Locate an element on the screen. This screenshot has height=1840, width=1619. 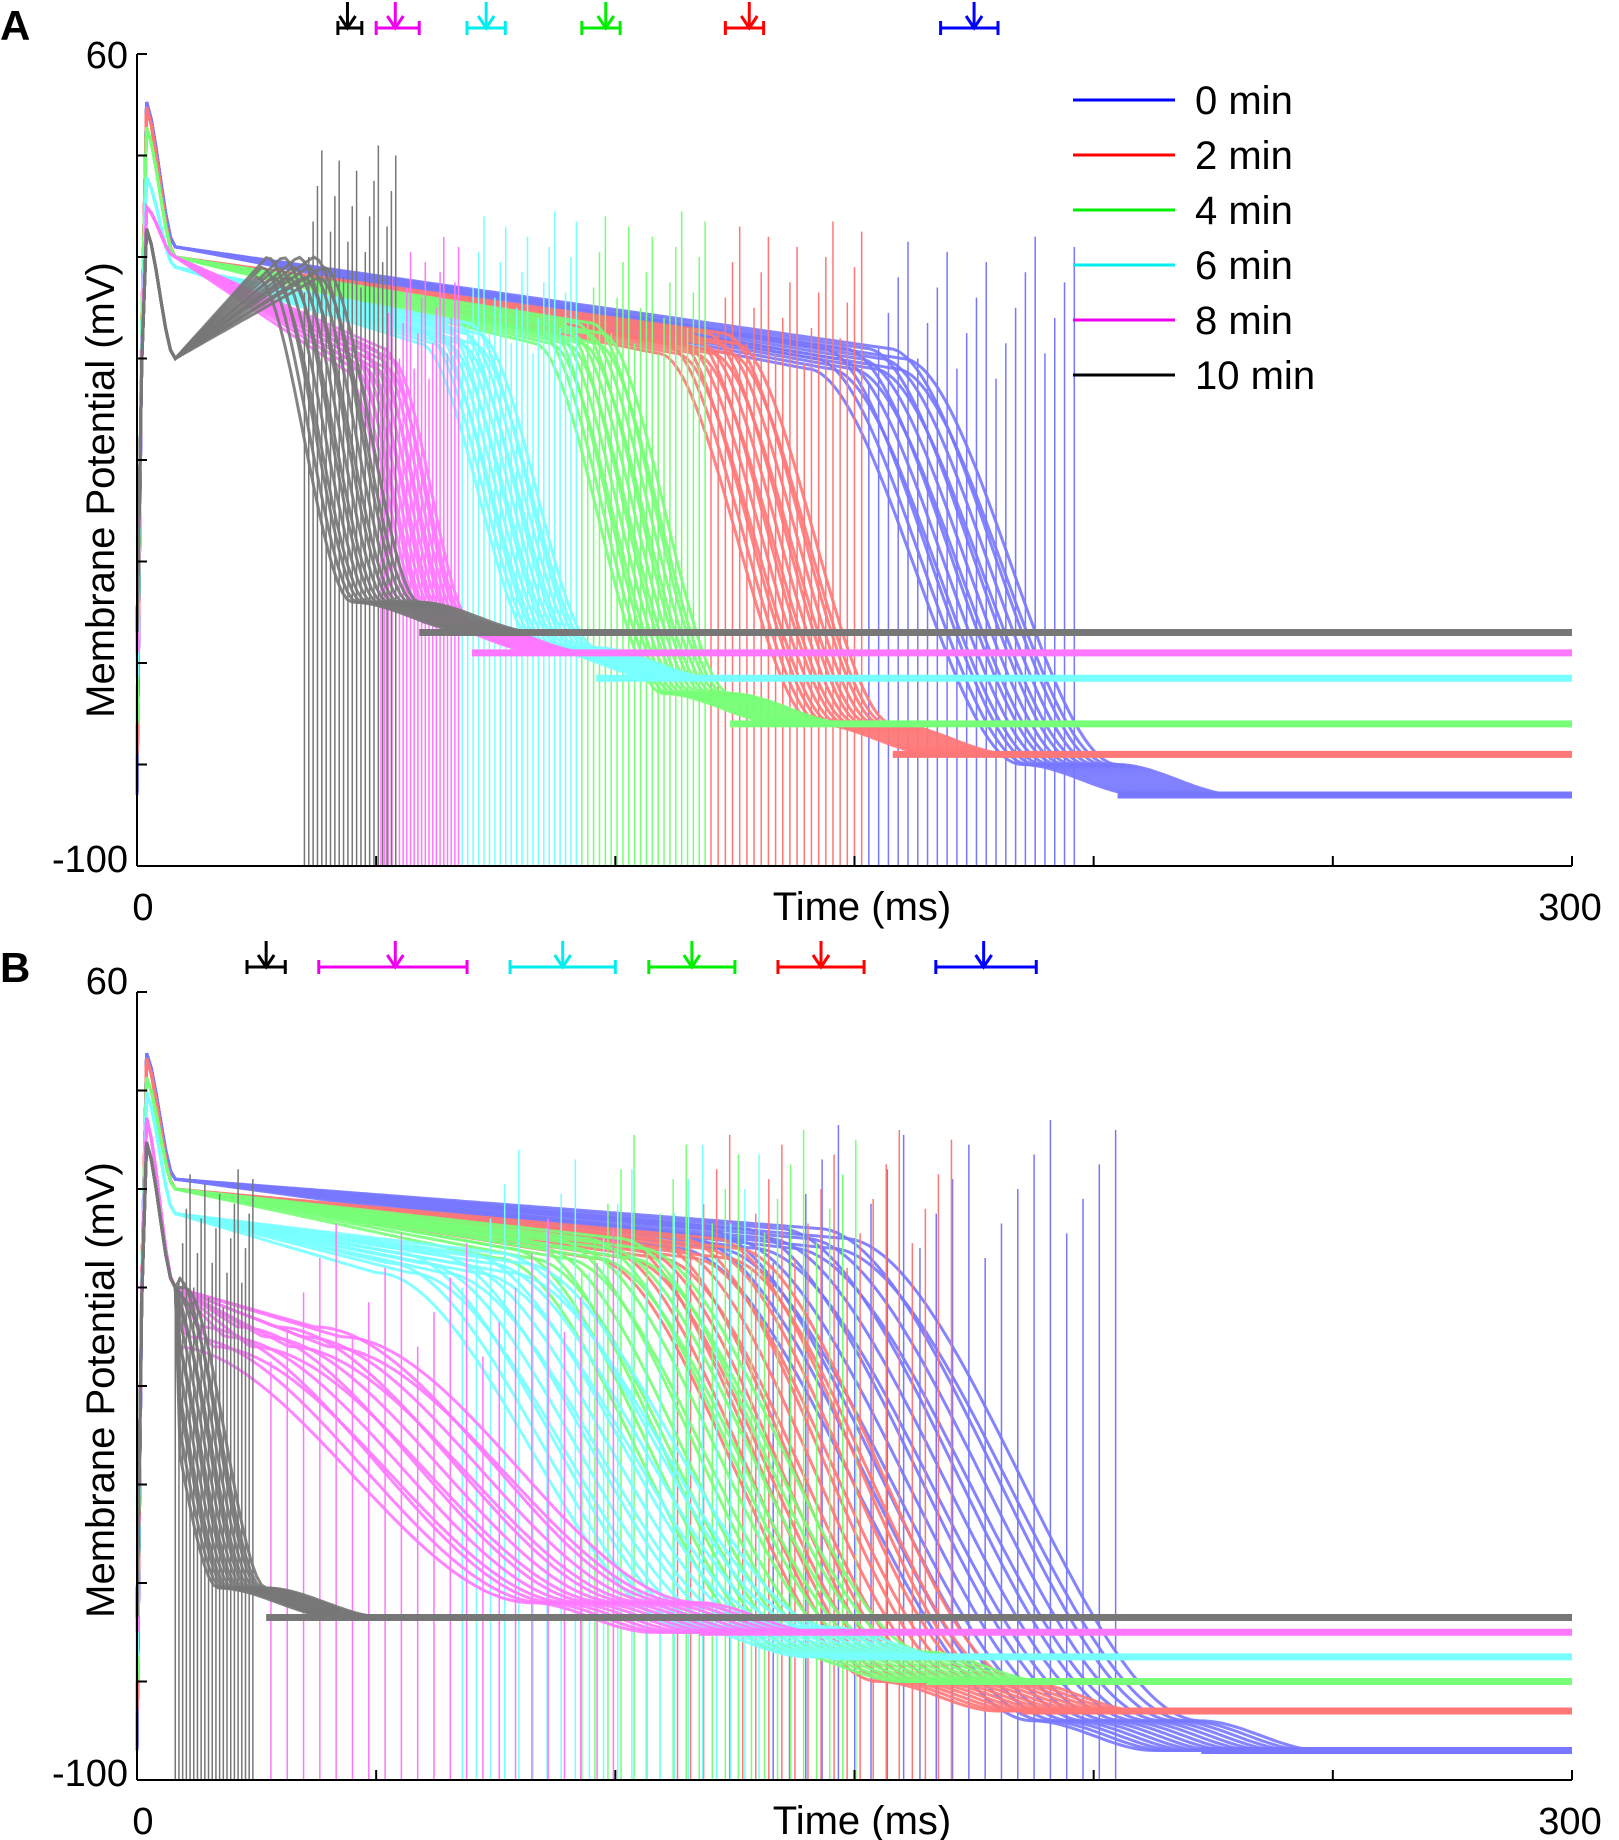
legend-label: 4 min is located at coordinates (1244, 211).